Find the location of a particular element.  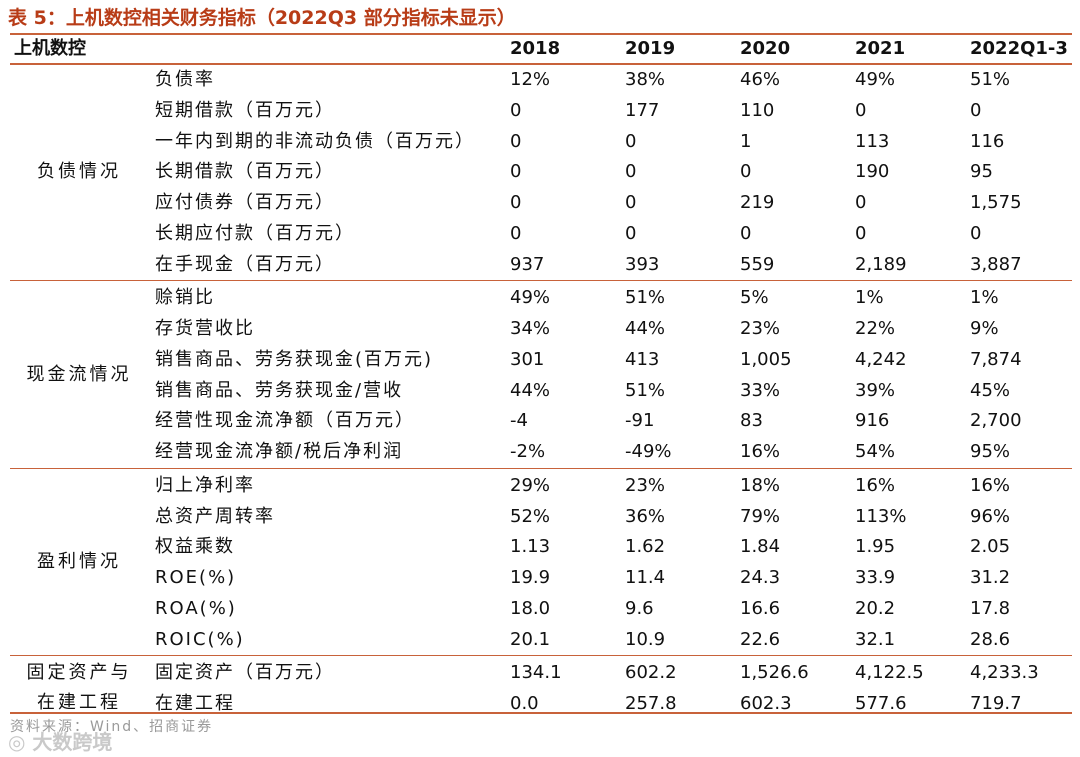

value-cell: 4,233.3 is located at coordinates (1004, 673).